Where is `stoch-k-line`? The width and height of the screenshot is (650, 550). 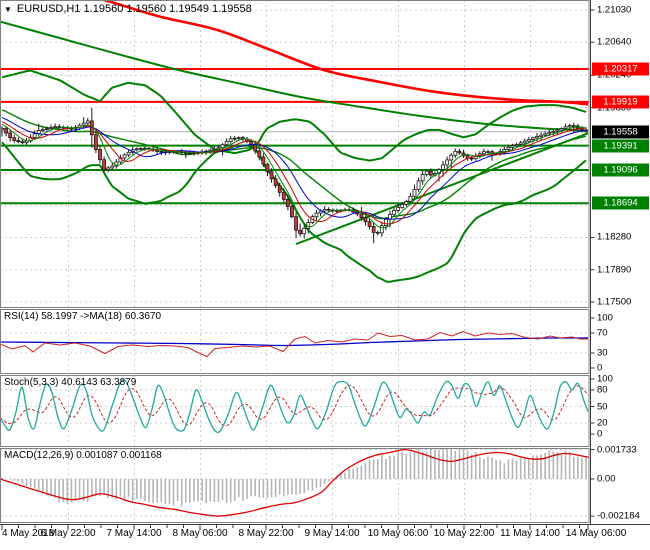
stoch-k-line is located at coordinates (294, 406).